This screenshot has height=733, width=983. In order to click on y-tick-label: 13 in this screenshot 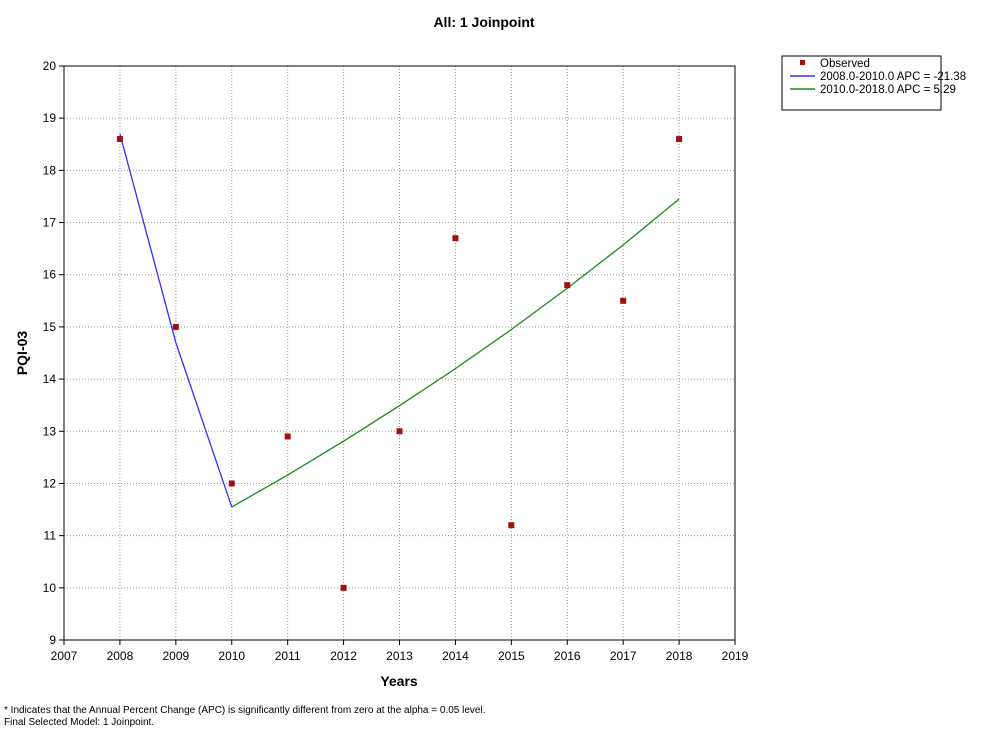, I will do `click(50, 431)`.